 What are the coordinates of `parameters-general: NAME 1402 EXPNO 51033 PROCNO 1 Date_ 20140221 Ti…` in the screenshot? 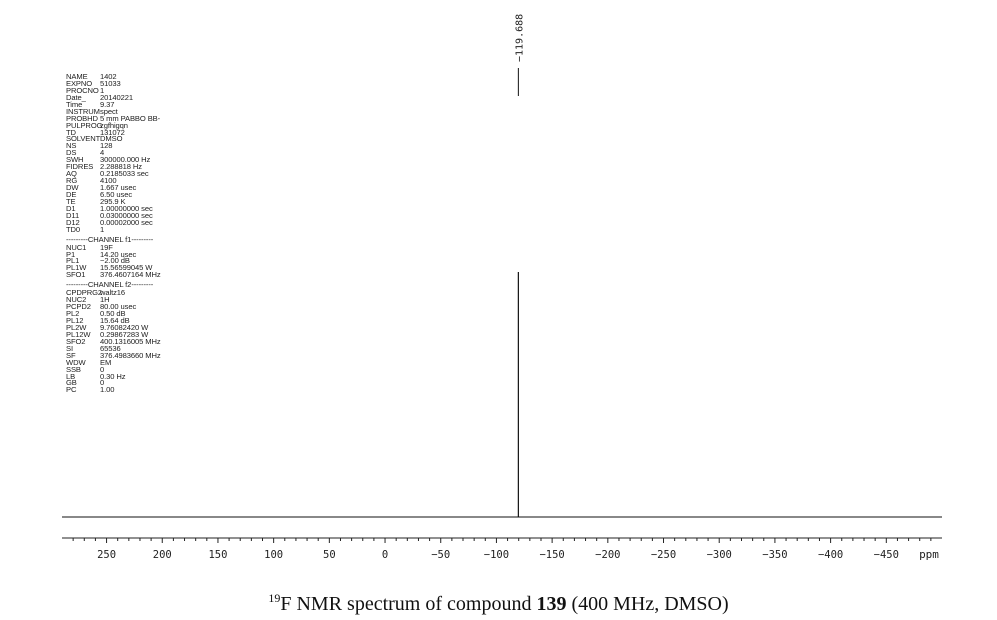 It's located at (113, 153).